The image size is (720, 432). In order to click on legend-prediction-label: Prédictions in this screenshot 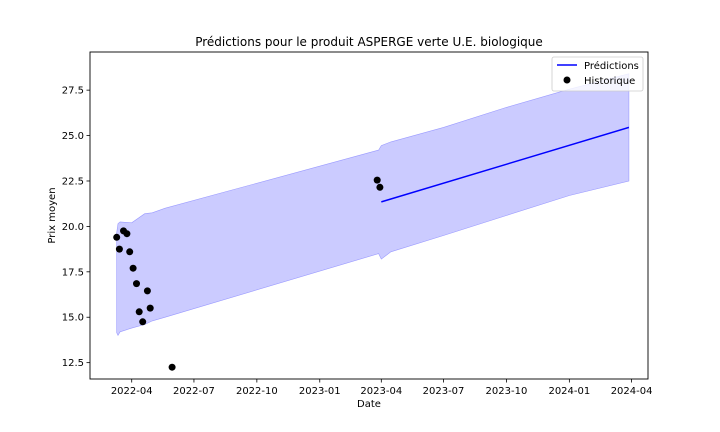, I will do `click(611, 66)`.